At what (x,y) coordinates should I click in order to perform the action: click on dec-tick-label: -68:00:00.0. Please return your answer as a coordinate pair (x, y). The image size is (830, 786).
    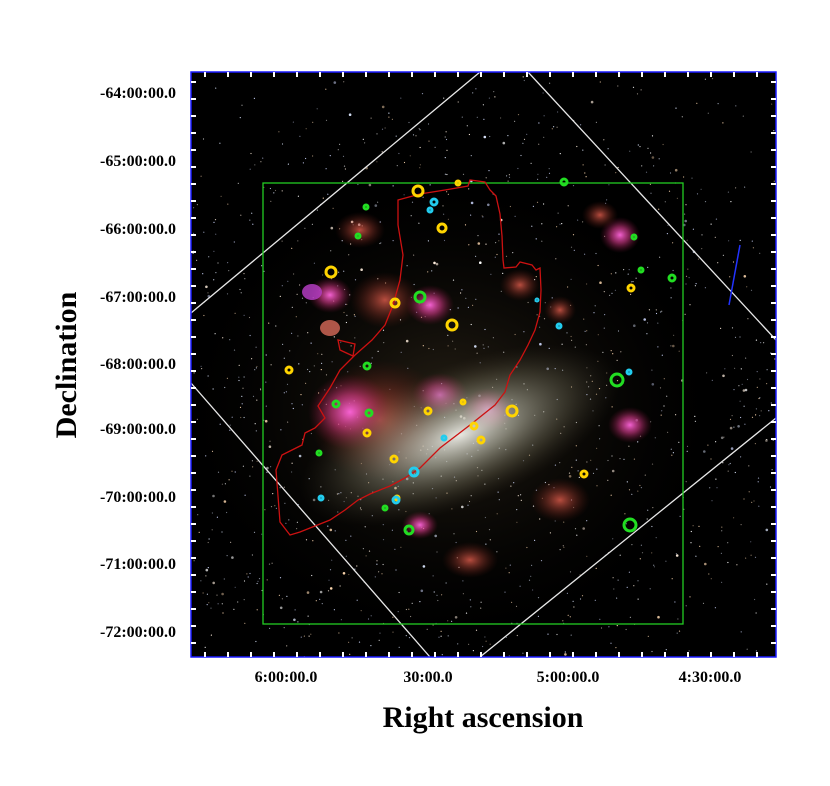
    Looking at the image, I should click on (138, 364).